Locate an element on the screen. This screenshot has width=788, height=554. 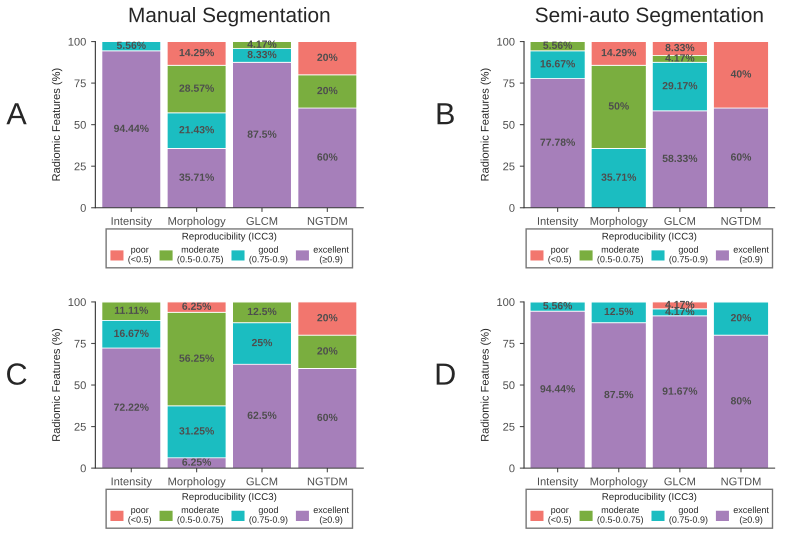
data-label: 91.67% is located at coordinates (680, 391).